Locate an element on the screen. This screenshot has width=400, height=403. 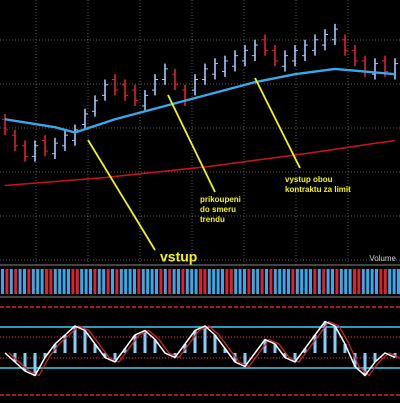
annotation-text: do smeru is located at coordinates (218, 209).